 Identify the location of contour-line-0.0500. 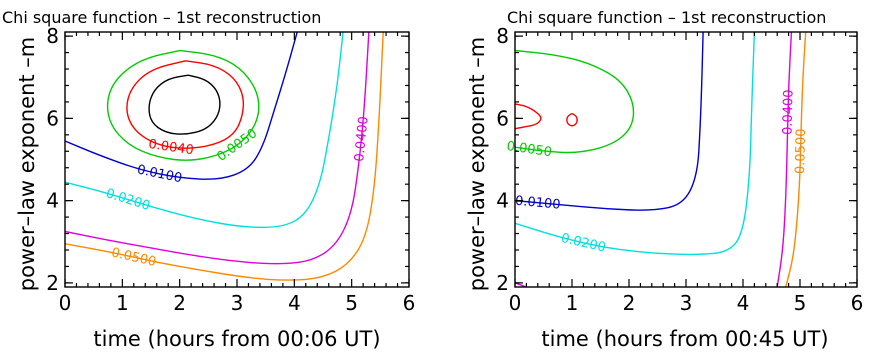
(796, 159).